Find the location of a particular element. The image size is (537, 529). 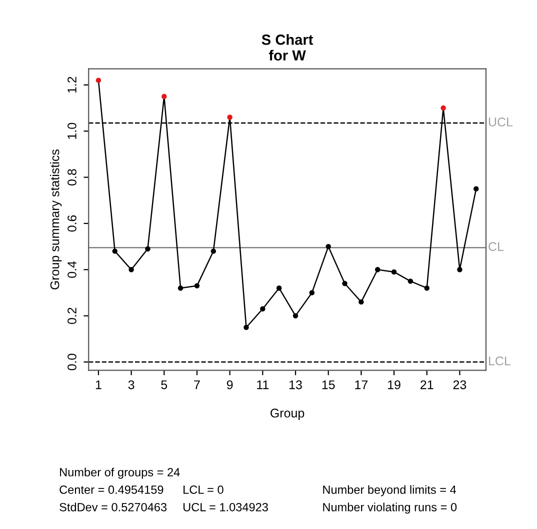

text: LCL = 0 is located at coordinates (204, 490).